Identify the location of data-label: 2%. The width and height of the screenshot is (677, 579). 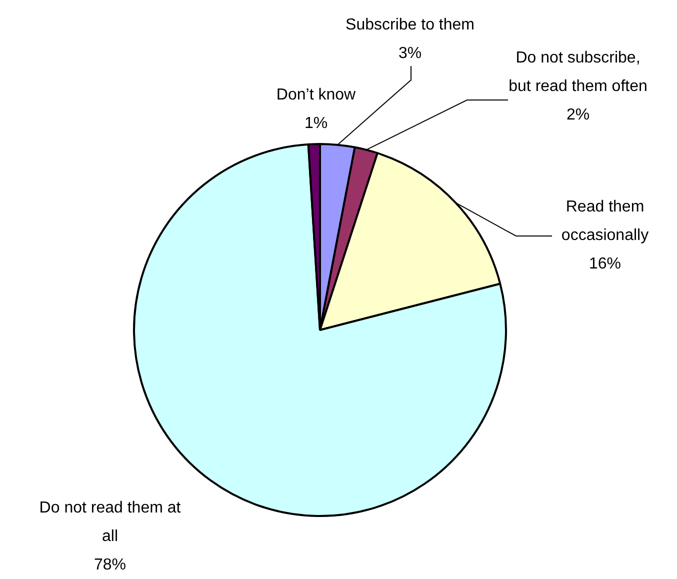
(578, 115).